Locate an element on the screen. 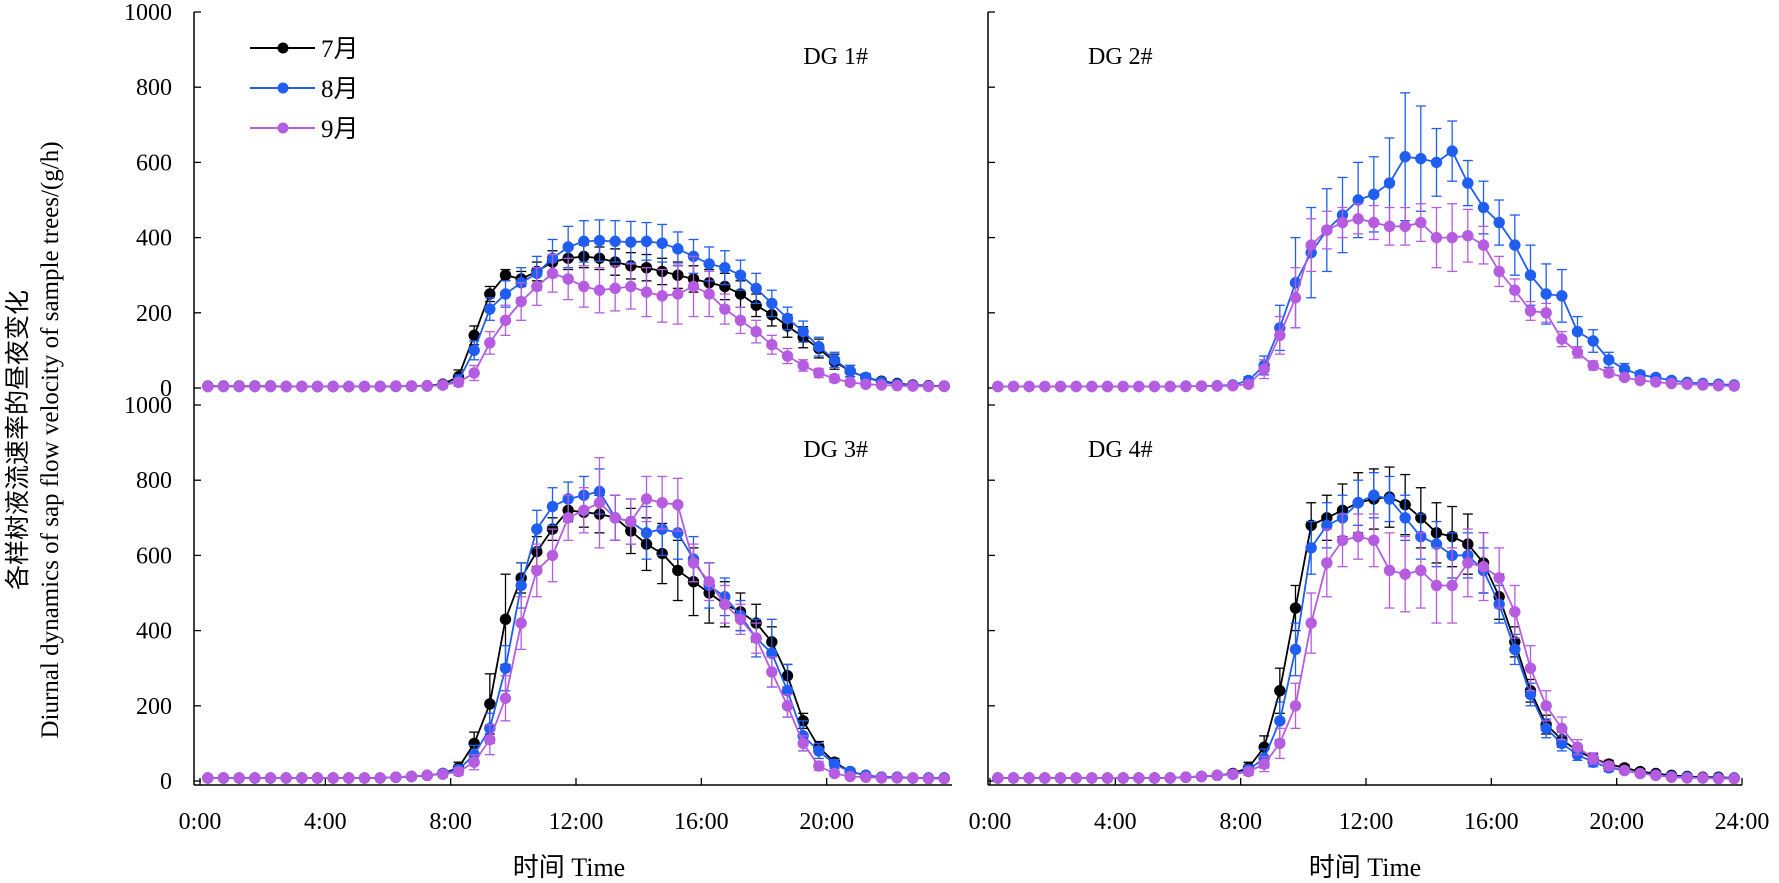 The height and width of the screenshot is (883, 1779). x-tick-label: 12:00 is located at coordinates (1366, 822).